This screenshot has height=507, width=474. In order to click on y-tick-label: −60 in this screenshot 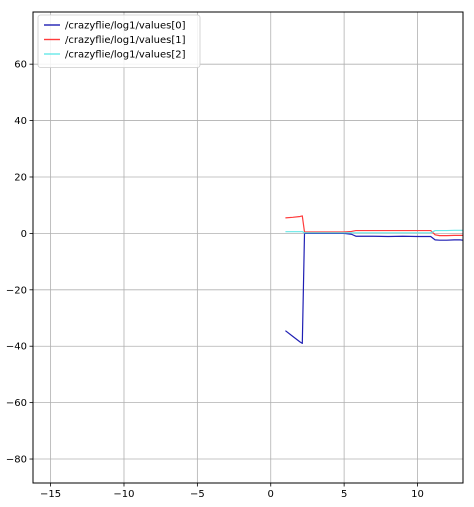, I will do `click(16, 403)`.